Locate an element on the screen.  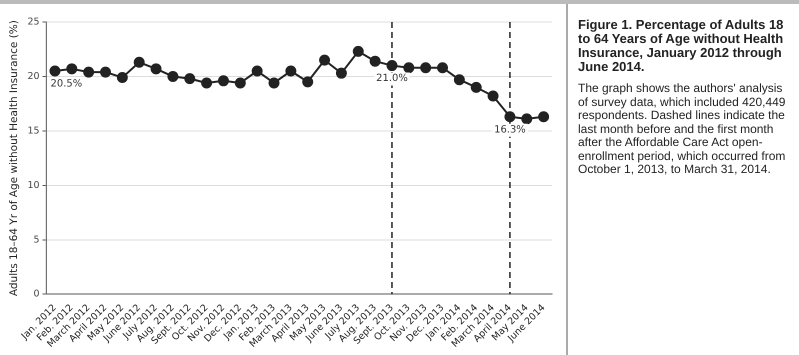
data-label: 20.5% is located at coordinates (66, 84).